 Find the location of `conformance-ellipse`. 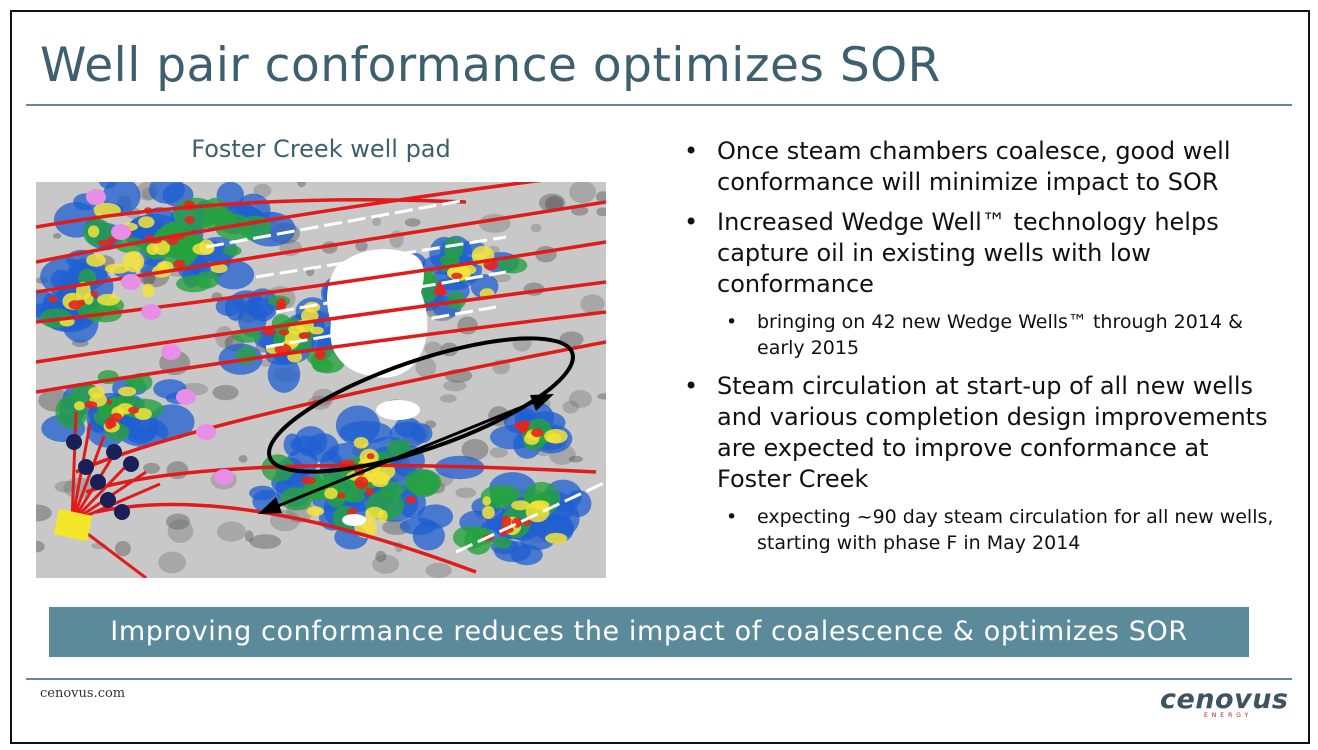

conformance-ellipse is located at coordinates (421, 405).